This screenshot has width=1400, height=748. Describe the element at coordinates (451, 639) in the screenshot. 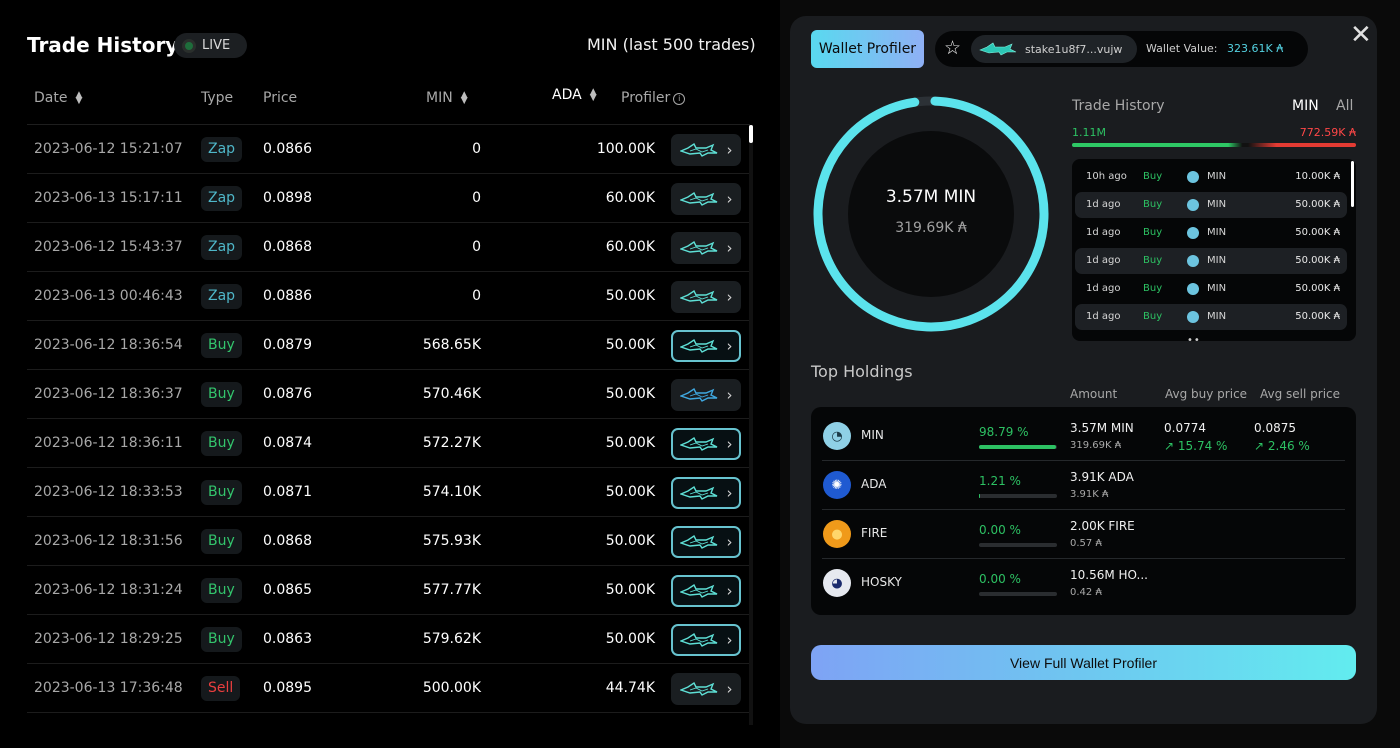

I see `trade-min-amount: 579.62K` at that location.